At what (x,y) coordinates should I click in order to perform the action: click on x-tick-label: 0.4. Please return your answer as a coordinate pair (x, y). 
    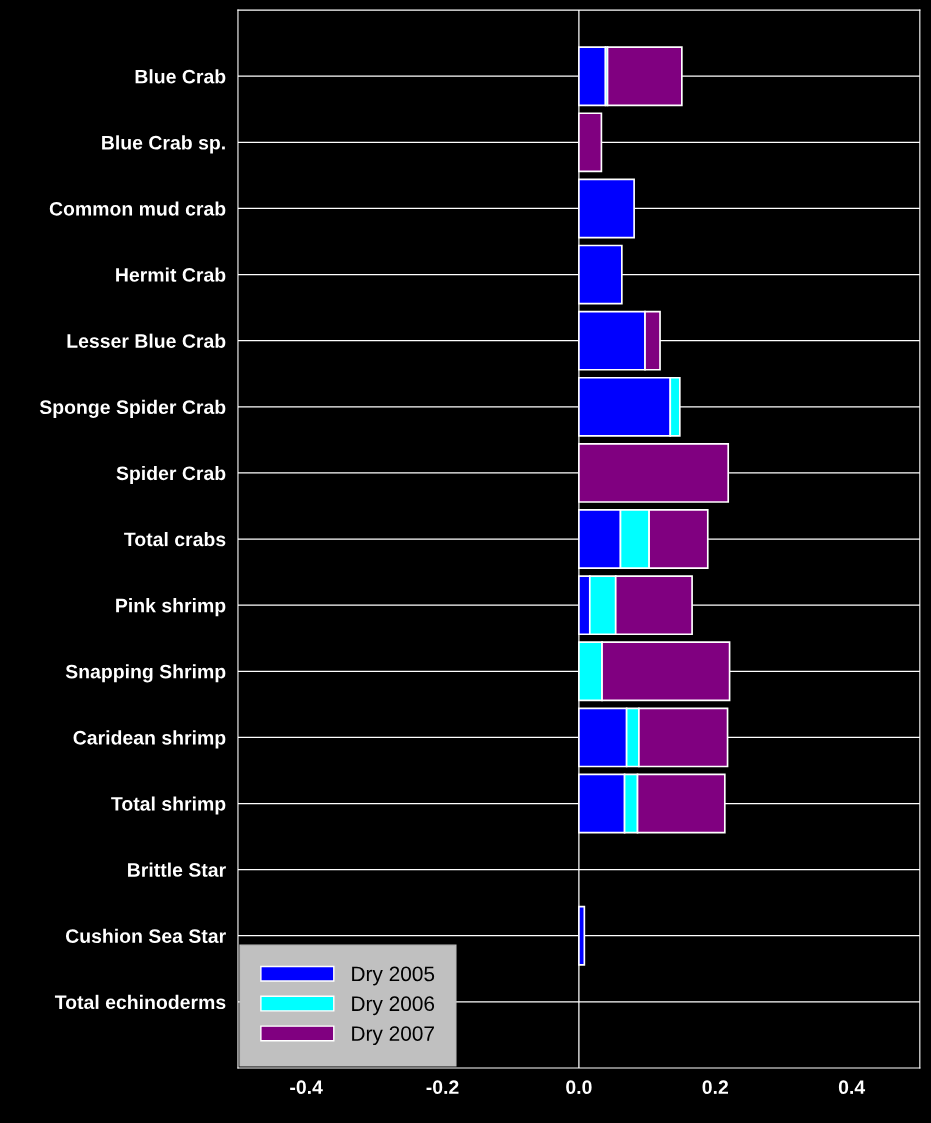
    Looking at the image, I should click on (852, 1087).